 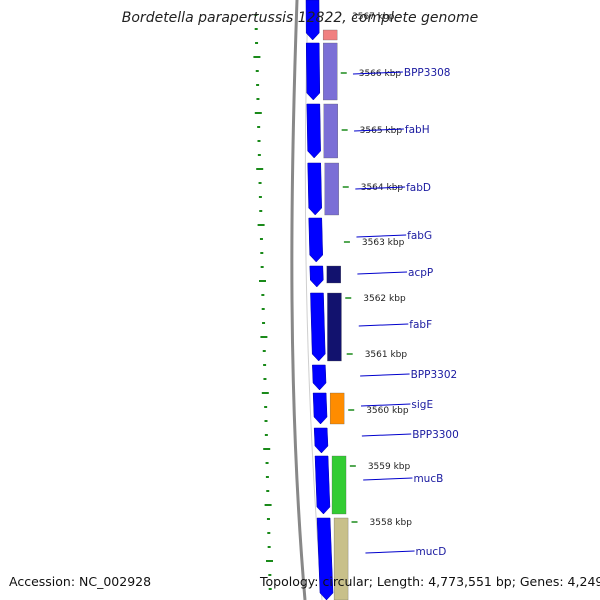 What do you see at coordinates (391, 523) in the screenshot?
I see `kbp-tick-label: 3558 kbp` at bounding box center [391, 523].